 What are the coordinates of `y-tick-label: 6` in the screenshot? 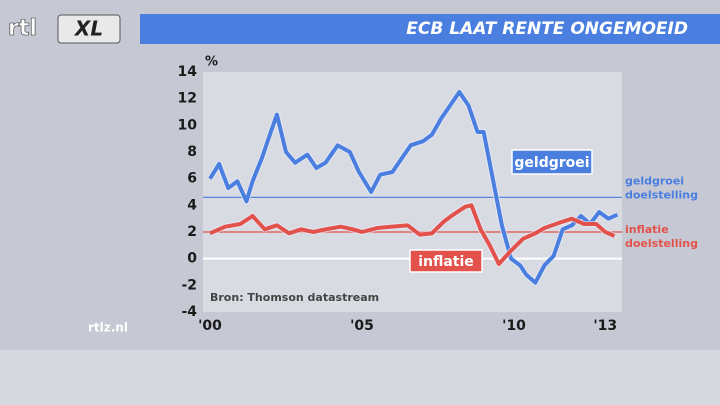 It's located at (192, 179).